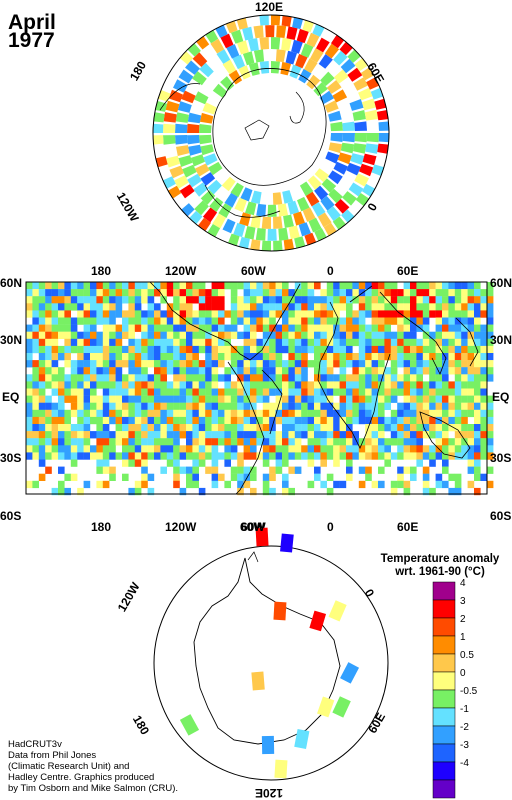 The height and width of the screenshot is (800, 512). What do you see at coordinates (11, 397) in the screenshot?
I see `wm-lat-eq-left: EQ` at bounding box center [11, 397].